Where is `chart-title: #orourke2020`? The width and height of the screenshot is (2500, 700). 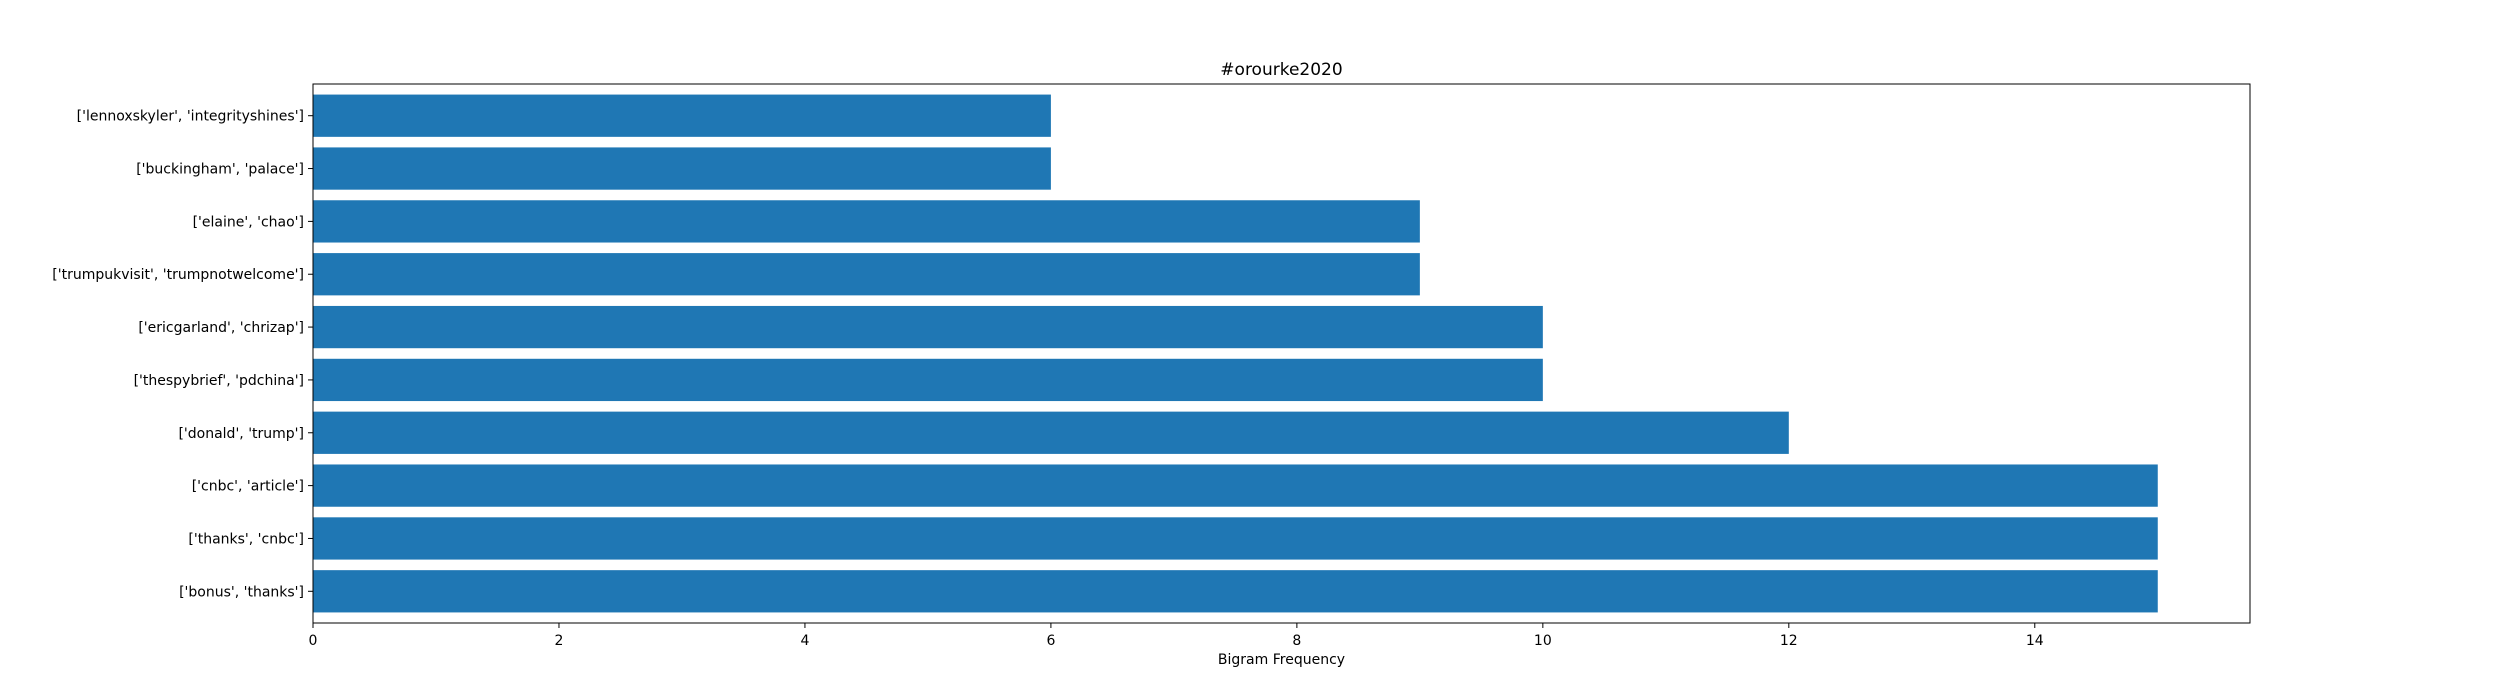 chart-title: #orourke2020 is located at coordinates (1281, 70).